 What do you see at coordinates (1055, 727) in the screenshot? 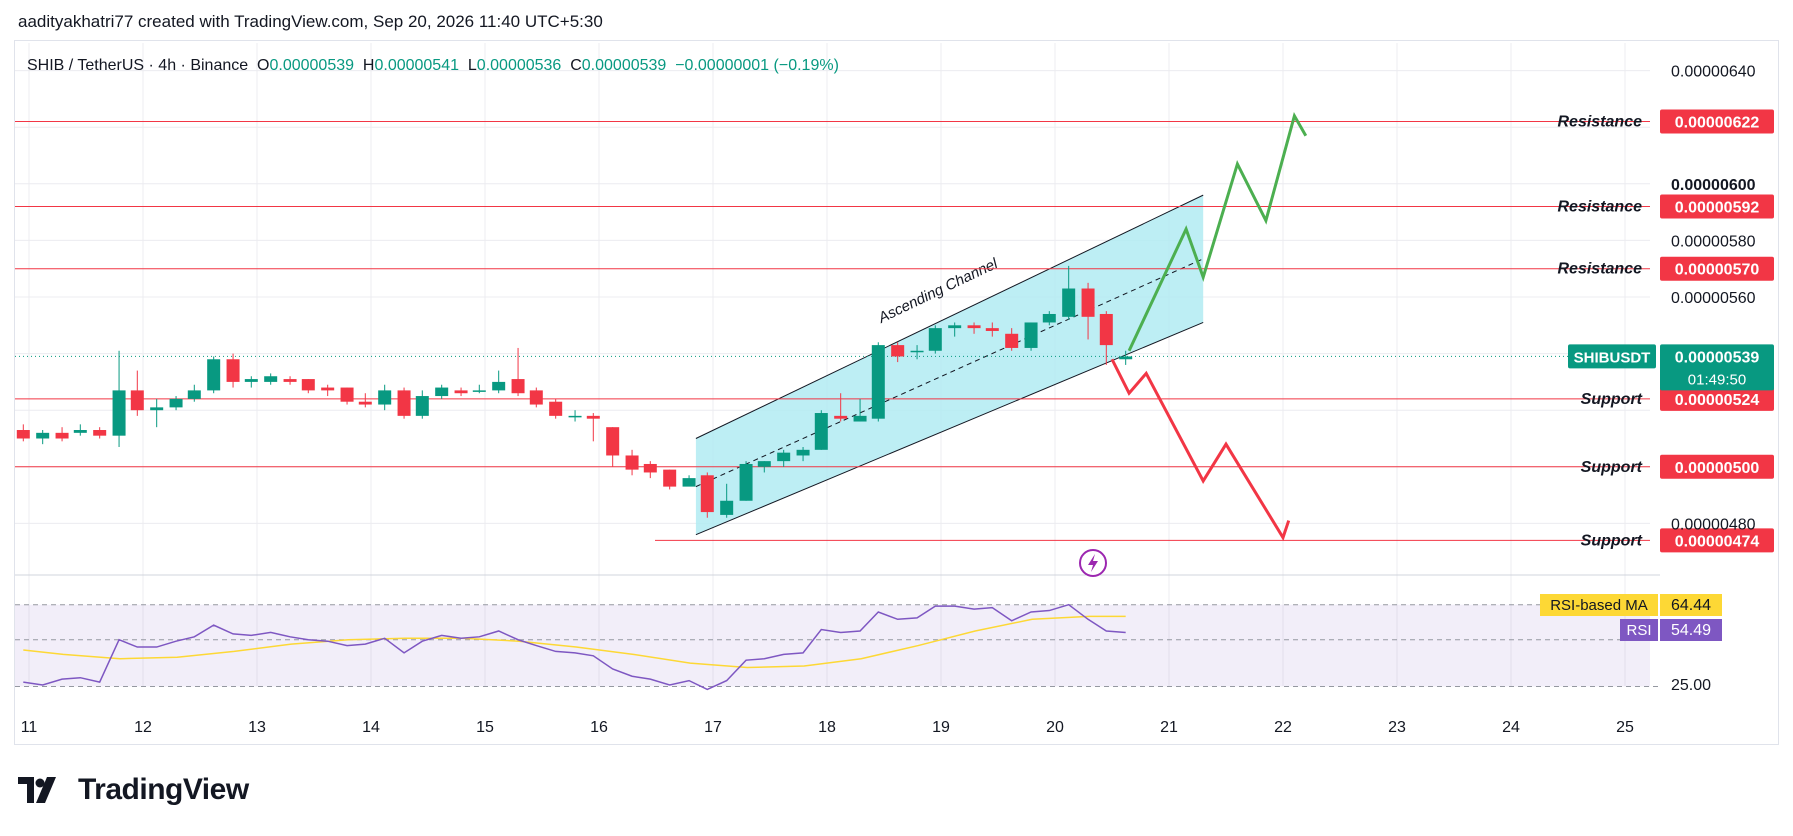
I see `time-axis-tick: 20` at bounding box center [1055, 727].